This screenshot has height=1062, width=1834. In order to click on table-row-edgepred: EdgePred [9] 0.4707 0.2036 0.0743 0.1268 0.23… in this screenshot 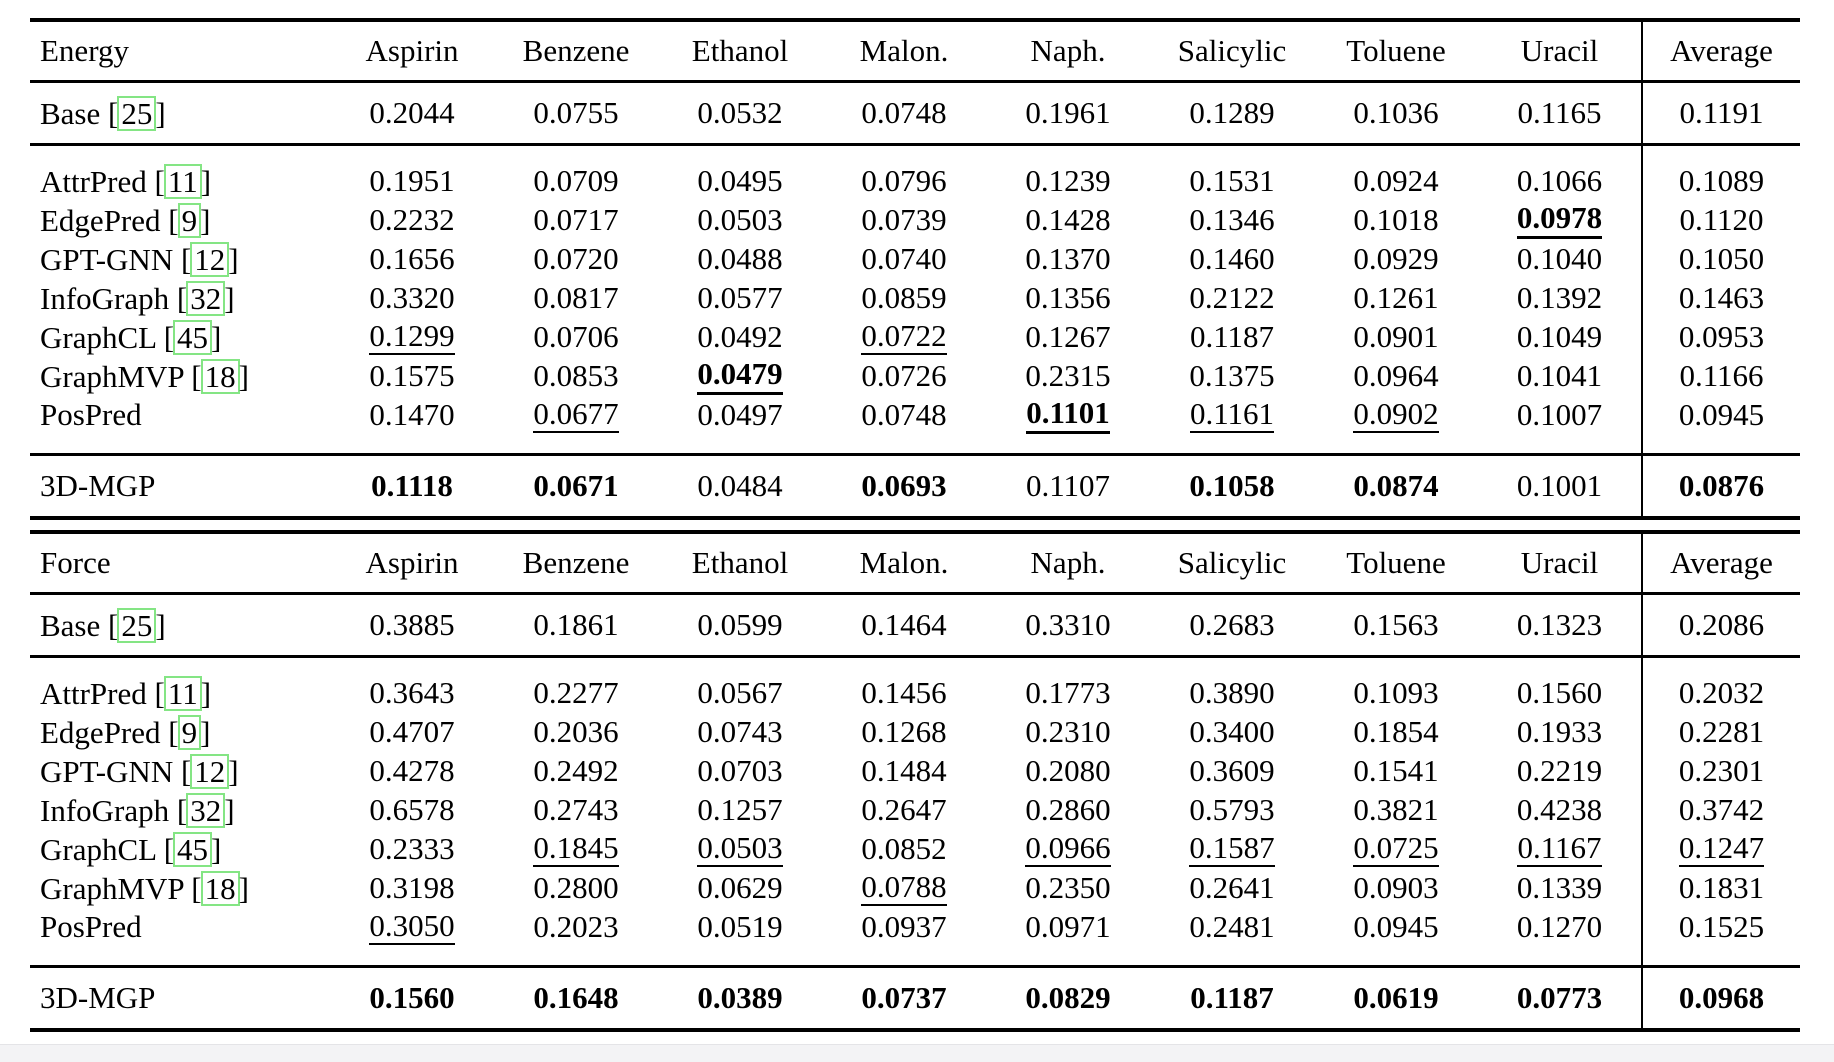, I will do `click(915, 732)`.